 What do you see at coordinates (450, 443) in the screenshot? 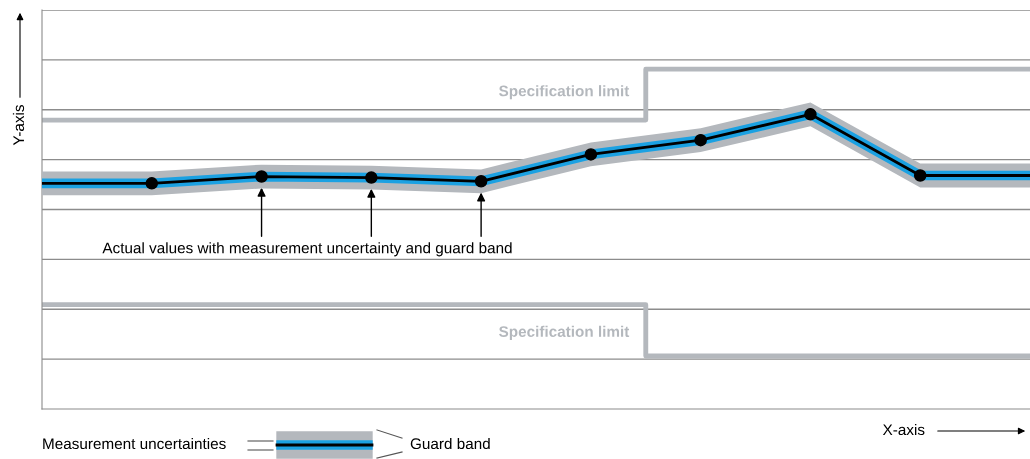
I see `text: Guard band` at bounding box center [450, 443].